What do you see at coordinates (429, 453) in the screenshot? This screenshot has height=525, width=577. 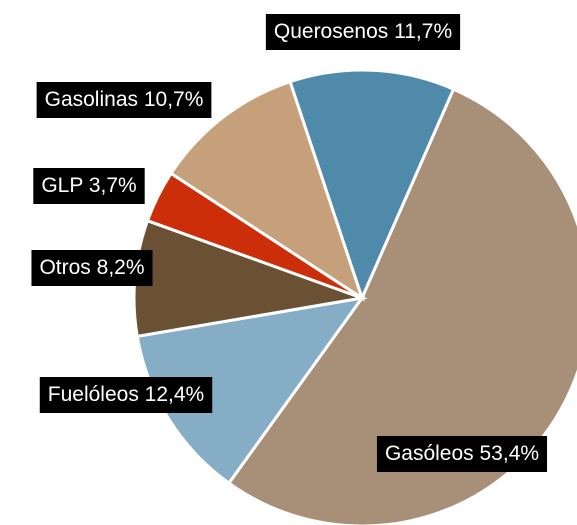 I see `label-name: Gasóleos` at bounding box center [429, 453].